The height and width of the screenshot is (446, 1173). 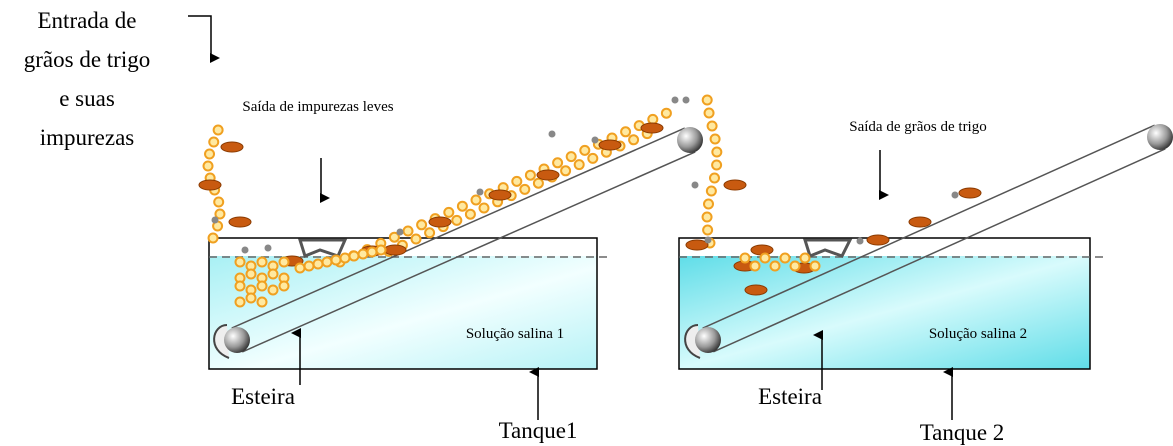 What do you see at coordinates (538, 430) in the screenshot?
I see `tank-label: Tanque1` at bounding box center [538, 430].